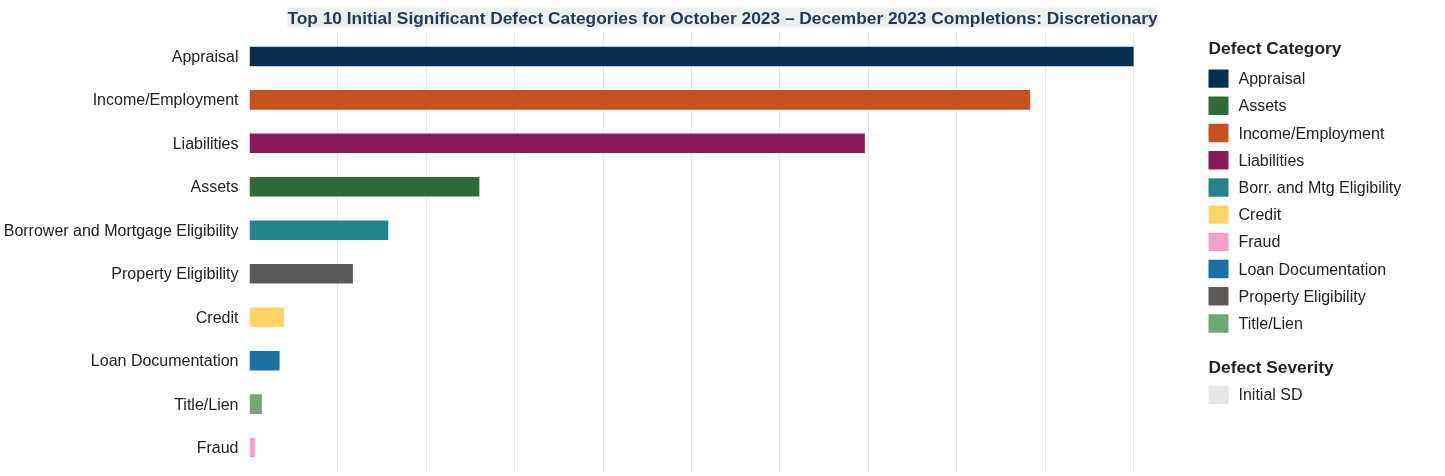 This screenshot has width=1445, height=476. Describe the element at coordinates (1312, 269) in the screenshot. I see `legend-label: Loan Documentation` at that location.